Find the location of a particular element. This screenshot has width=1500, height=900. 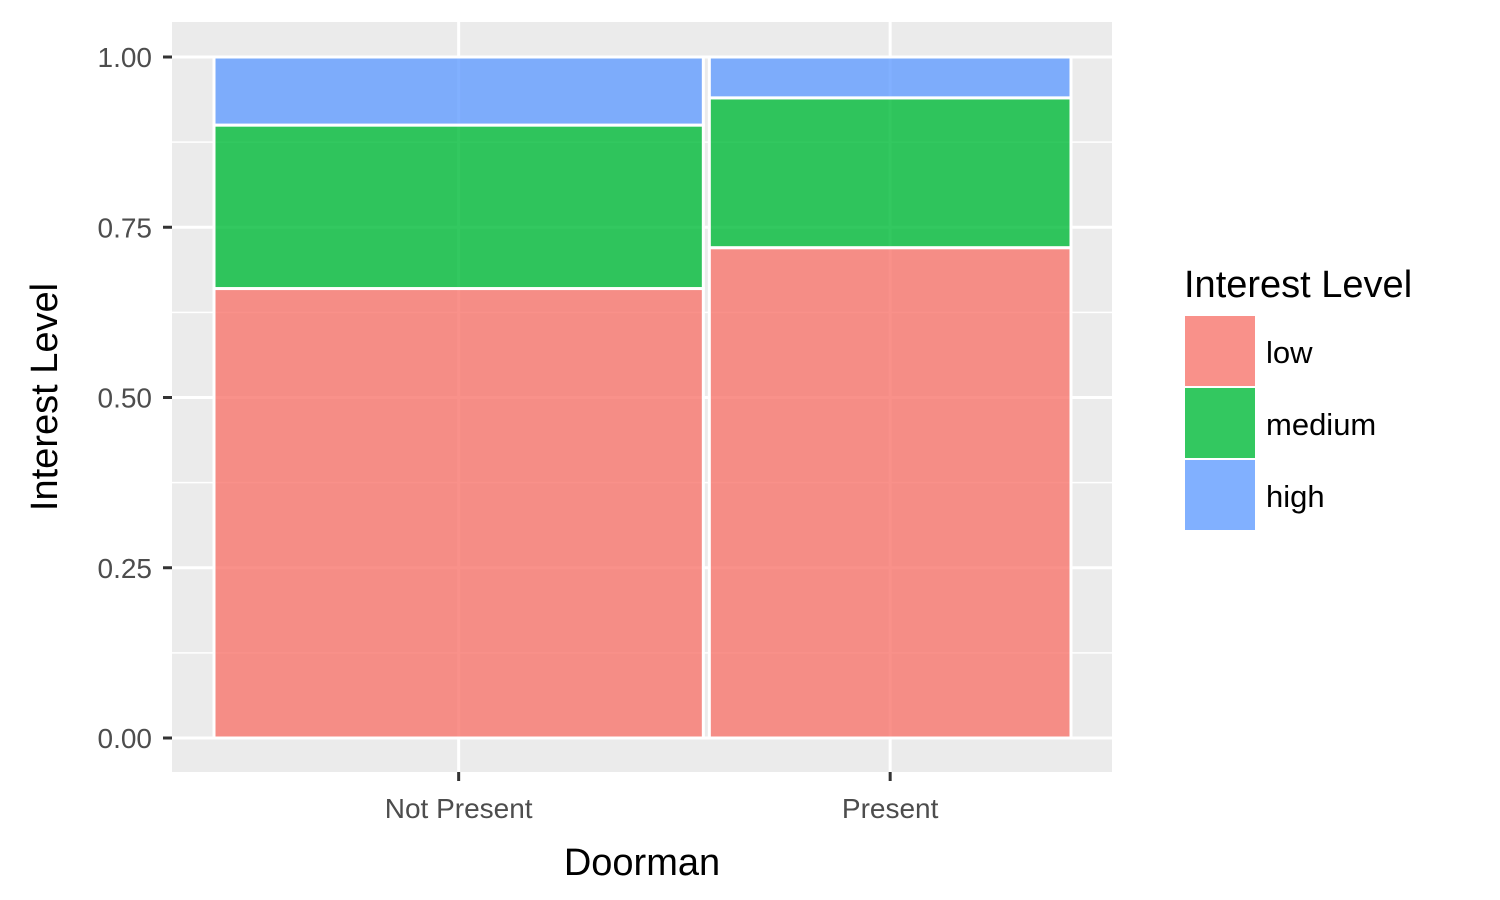

x-axis-title: Doorman is located at coordinates (642, 863).